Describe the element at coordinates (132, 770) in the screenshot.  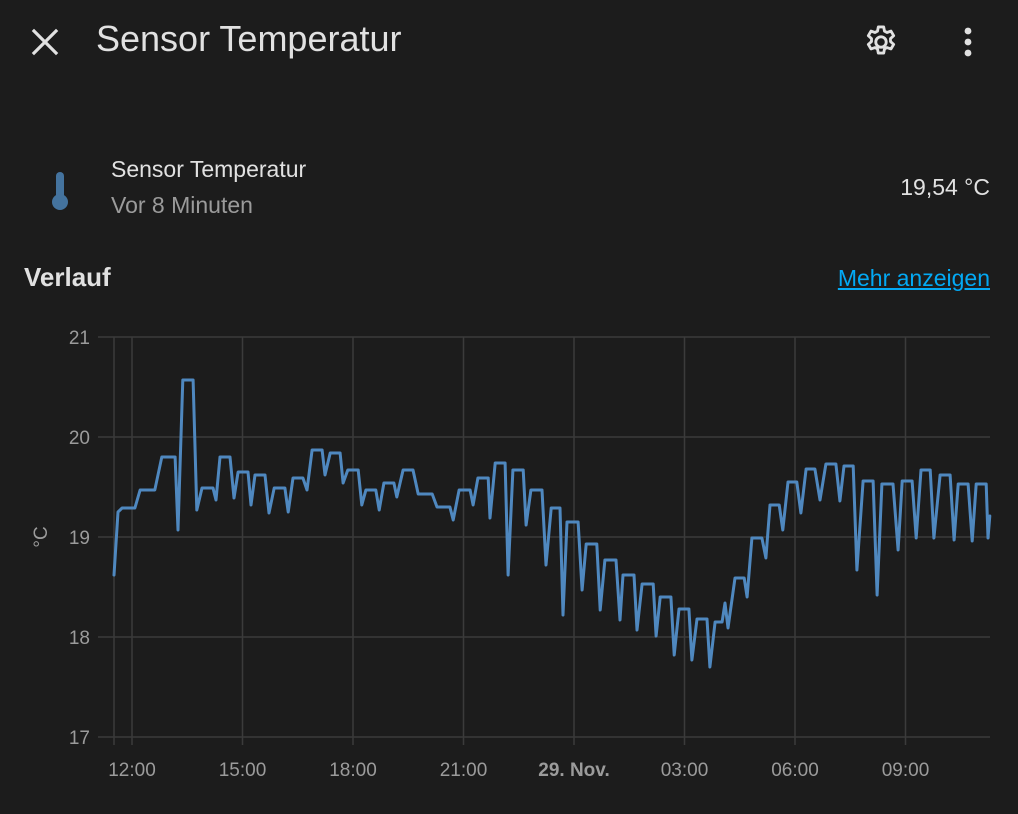
I see `x-tick-label: 12:00` at that location.